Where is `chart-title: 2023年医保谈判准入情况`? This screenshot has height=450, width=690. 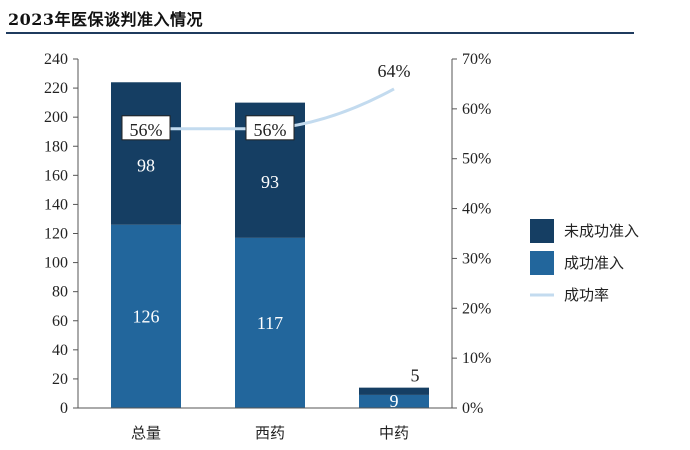
chart-title: 2023年医保谈判准入情况 is located at coordinates (106, 19).